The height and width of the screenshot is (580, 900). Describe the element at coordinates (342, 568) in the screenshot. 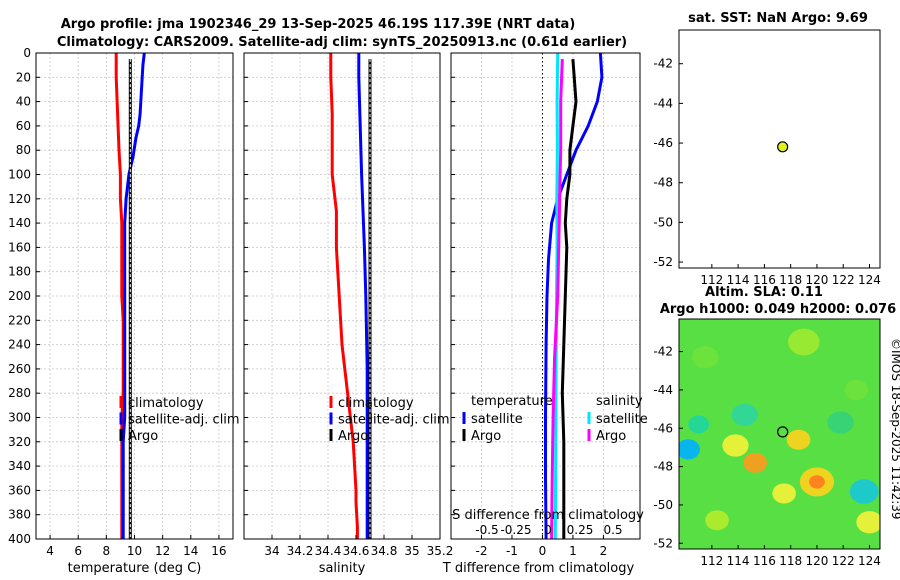

I see `x-axis-label: salinity` at that location.